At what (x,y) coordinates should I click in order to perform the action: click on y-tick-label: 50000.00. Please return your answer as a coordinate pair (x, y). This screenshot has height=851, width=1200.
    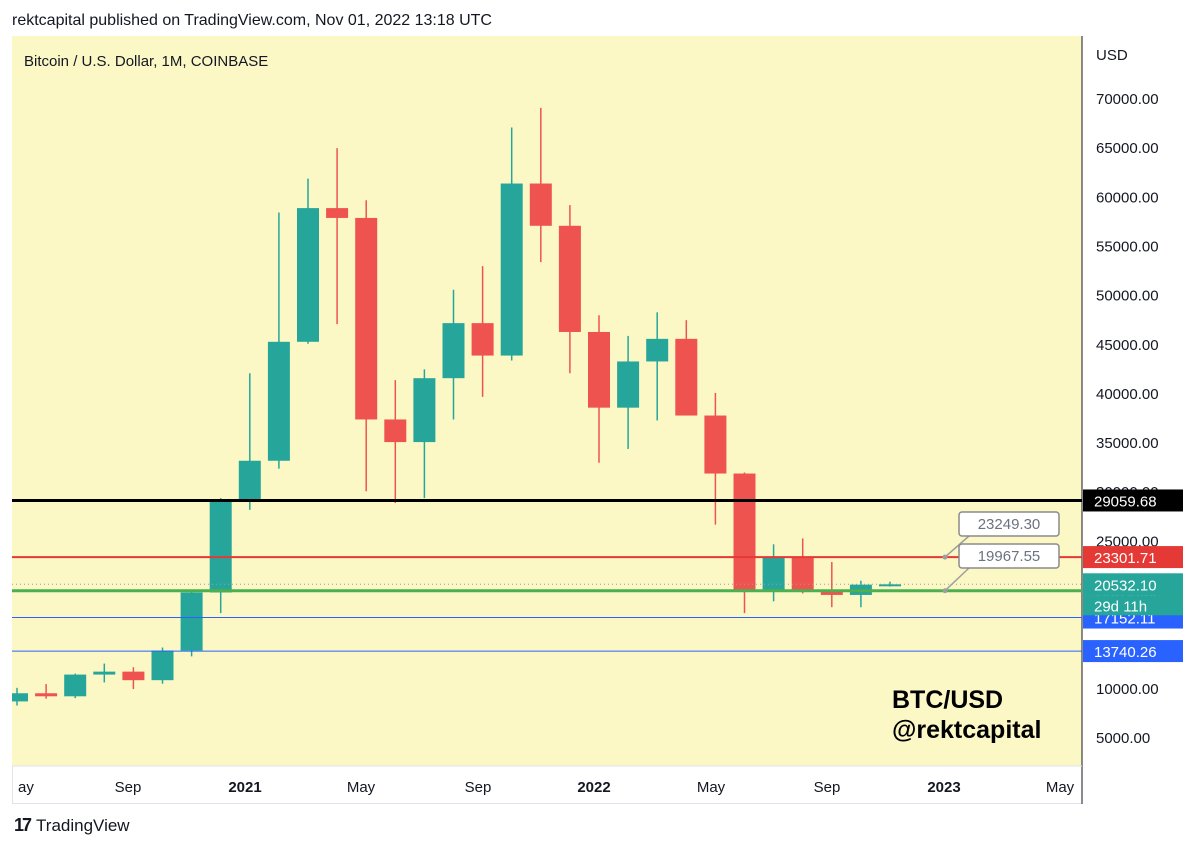
    Looking at the image, I should click on (1127, 296).